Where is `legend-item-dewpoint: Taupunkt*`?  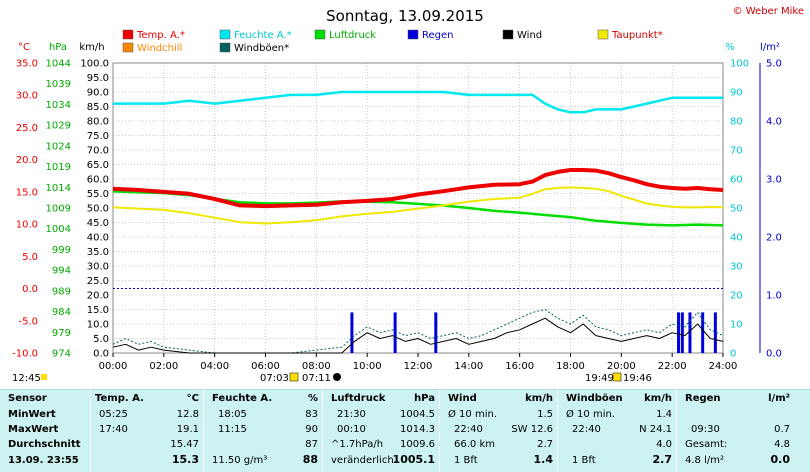
legend-item-dewpoint: Taupunkt* is located at coordinates (630, 35).